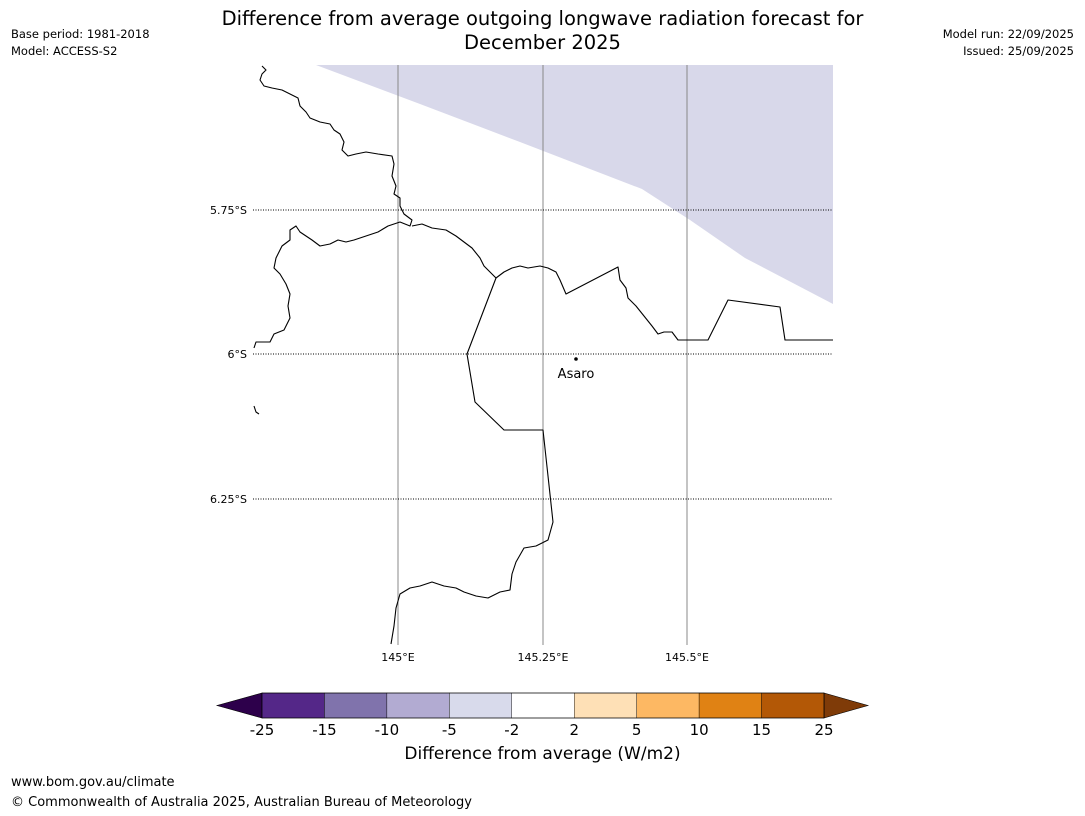 The width and height of the screenshot is (1085, 816). What do you see at coordinates (239, 705) in the screenshot?
I see `colorbar-extend-low` at bounding box center [239, 705].